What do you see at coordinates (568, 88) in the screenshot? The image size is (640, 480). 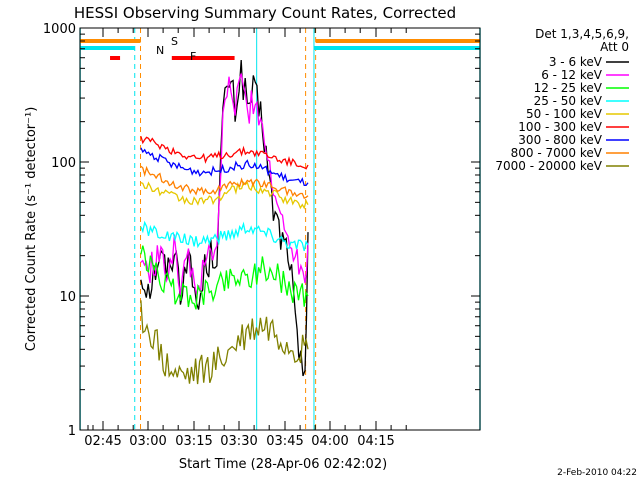 I see `legend-entry-label: 12 - 25 keV` at bounding box center [568, 88].